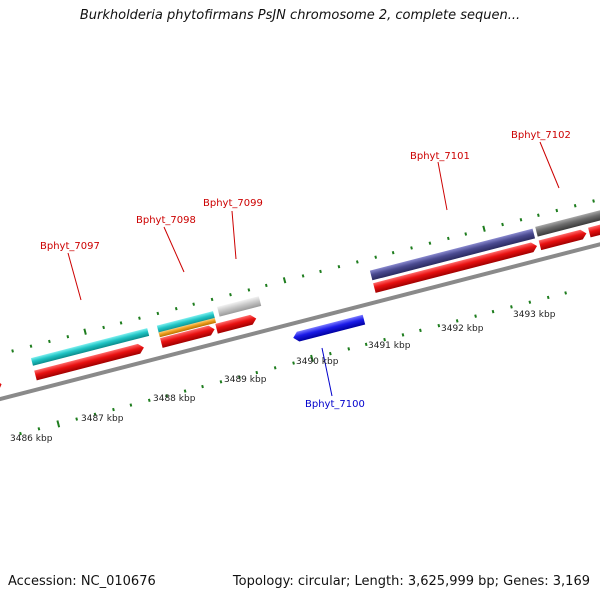 This screenshot has height=600, width=600. I want to click on gene-label: Bphyt_7101, so click(440, 156).